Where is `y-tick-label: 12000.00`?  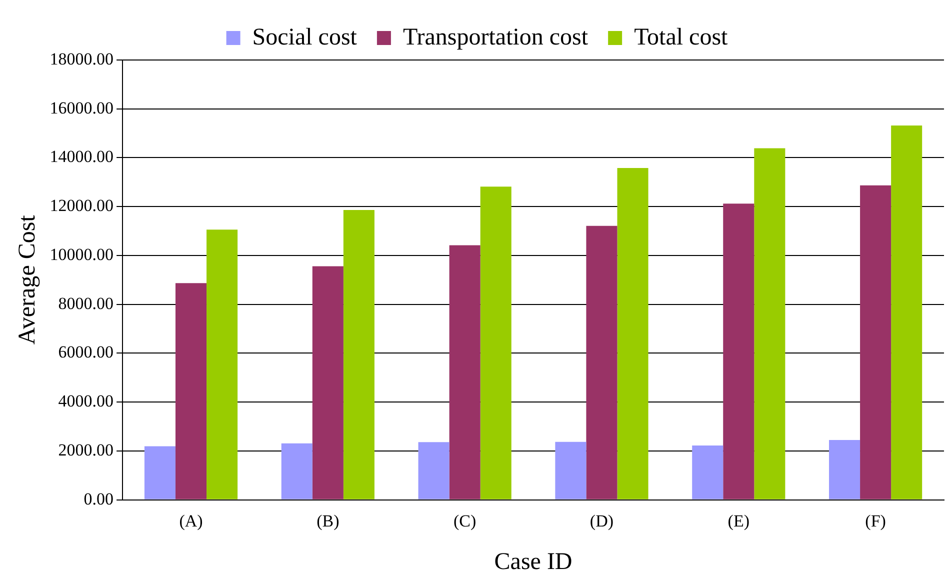
y-tick-label: 12000.00 is located at coordinates (82, 206).